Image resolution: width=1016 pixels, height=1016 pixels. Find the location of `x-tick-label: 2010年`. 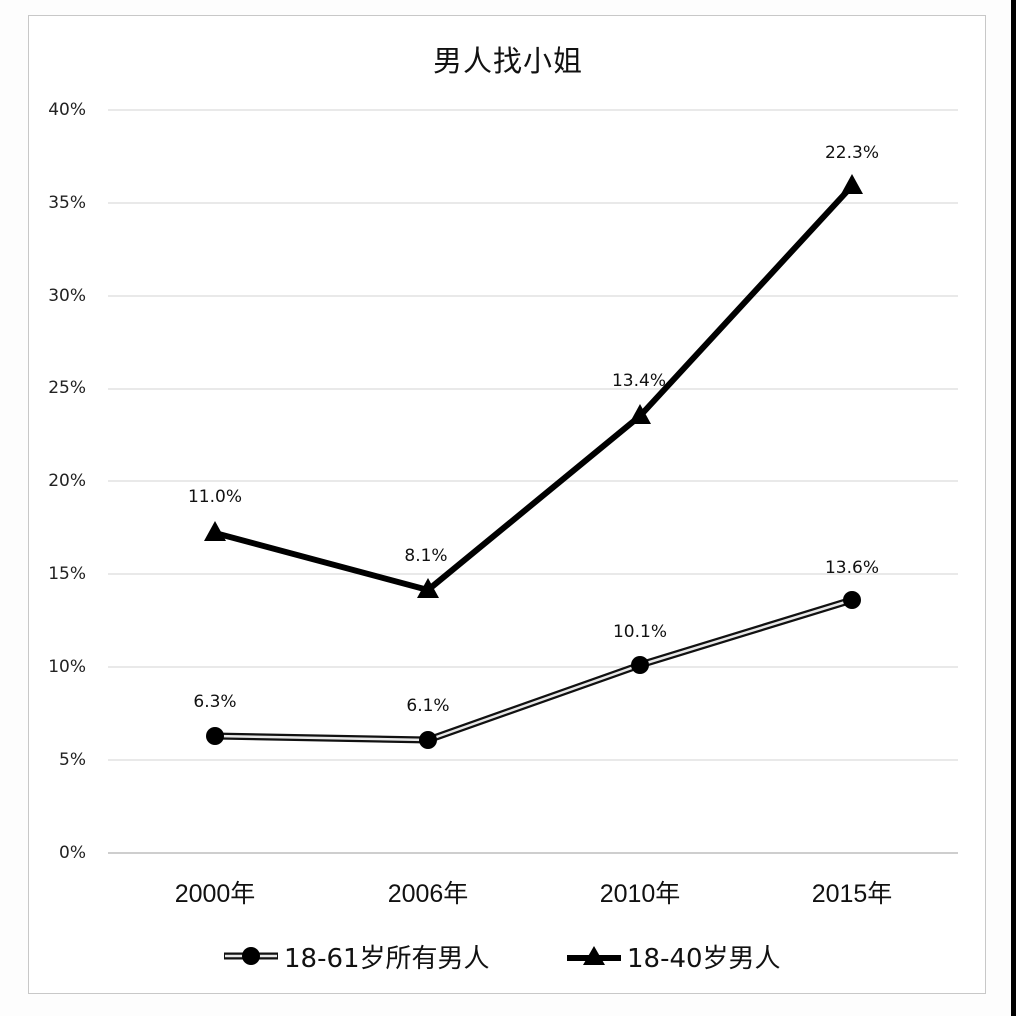

x-tick-label: 2010年 is located at coordinates (640, 894).